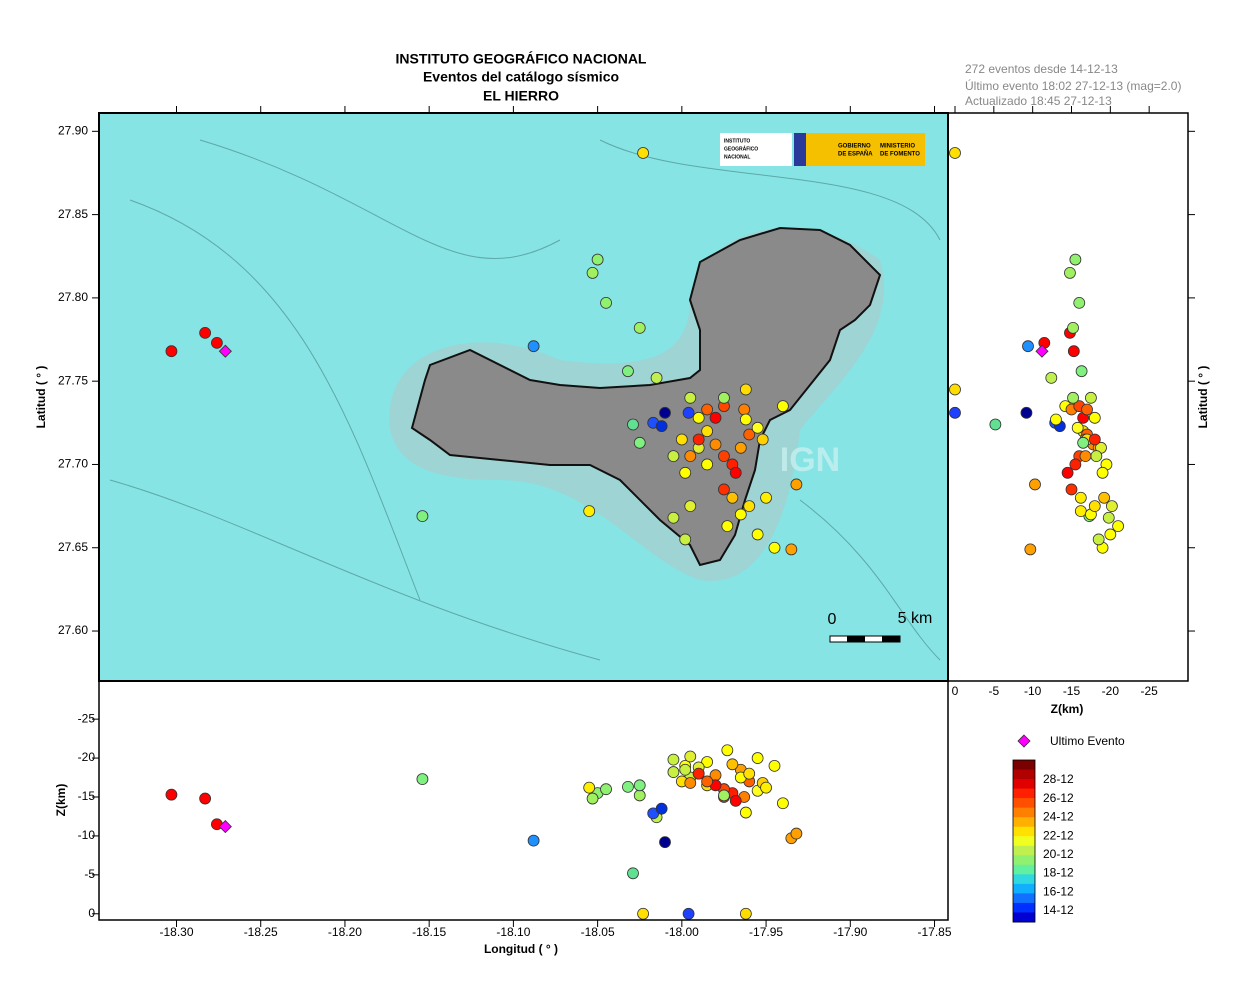  I want to click on x-tick-label: -5, so click(993, 691).